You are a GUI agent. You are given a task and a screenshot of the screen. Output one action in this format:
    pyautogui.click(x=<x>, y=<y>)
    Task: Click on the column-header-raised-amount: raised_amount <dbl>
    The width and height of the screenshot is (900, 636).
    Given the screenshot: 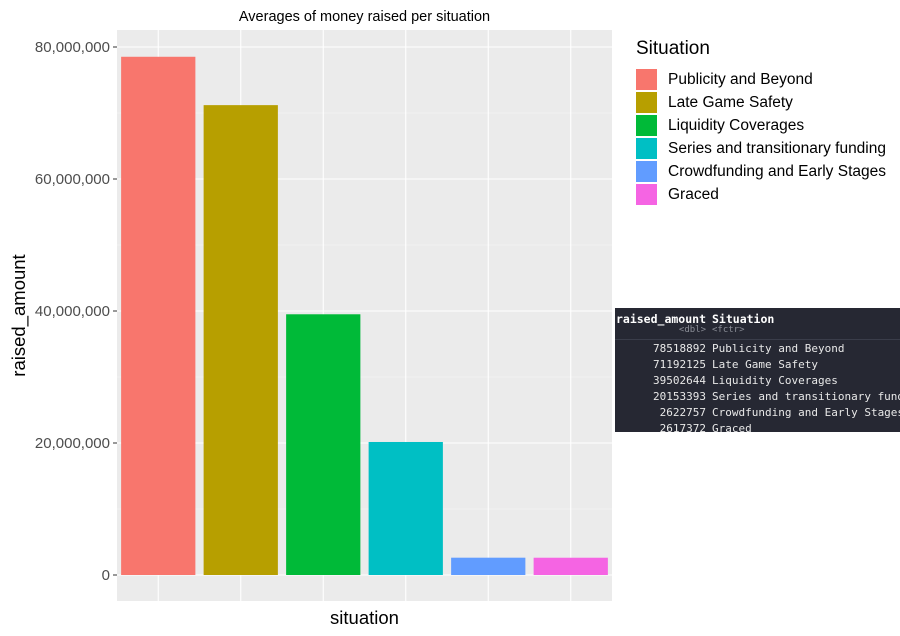 What is the action you would take?
    pyautogui.click(x=663, y=323)
    